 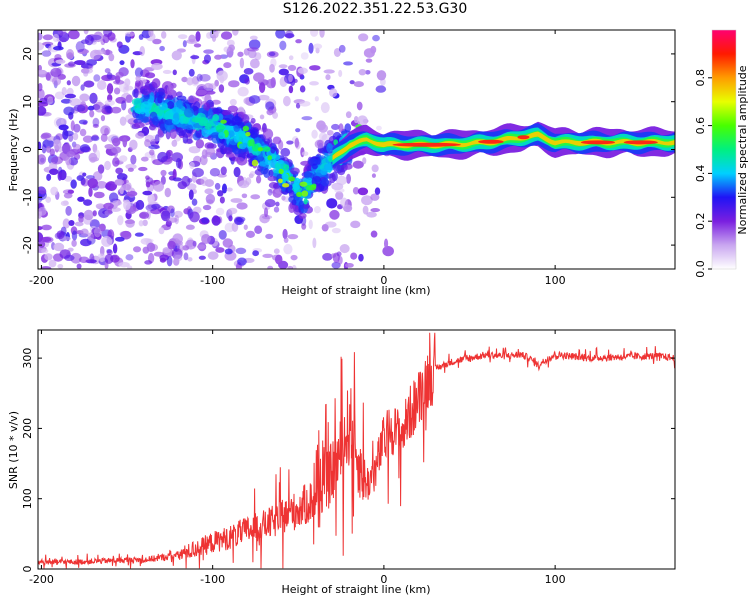 I want to click on x-tick-label: -200, so click(x=41, y=579).